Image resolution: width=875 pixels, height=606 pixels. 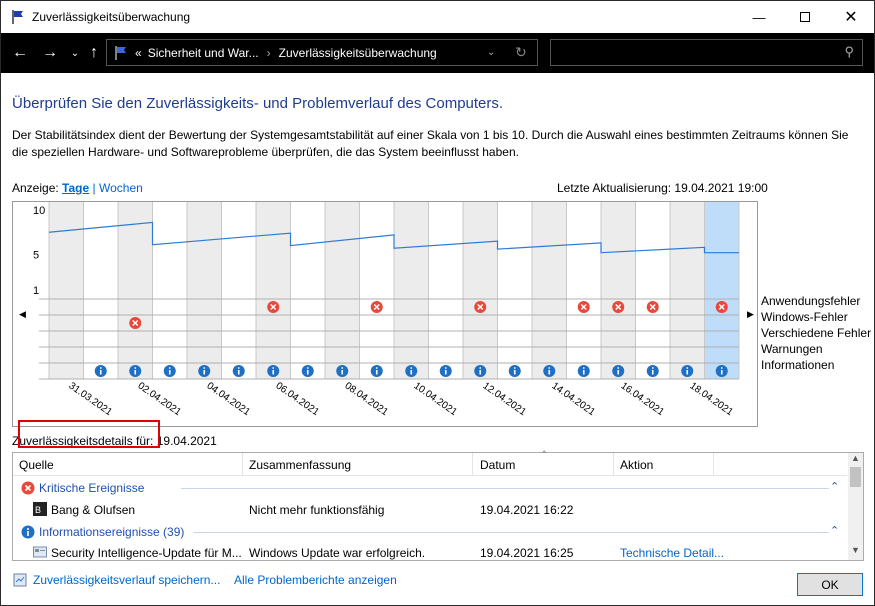 I want to click on breadcrumb-reliability: Zuverlässigkeitsüberwachung, so click(x=357, y=52).